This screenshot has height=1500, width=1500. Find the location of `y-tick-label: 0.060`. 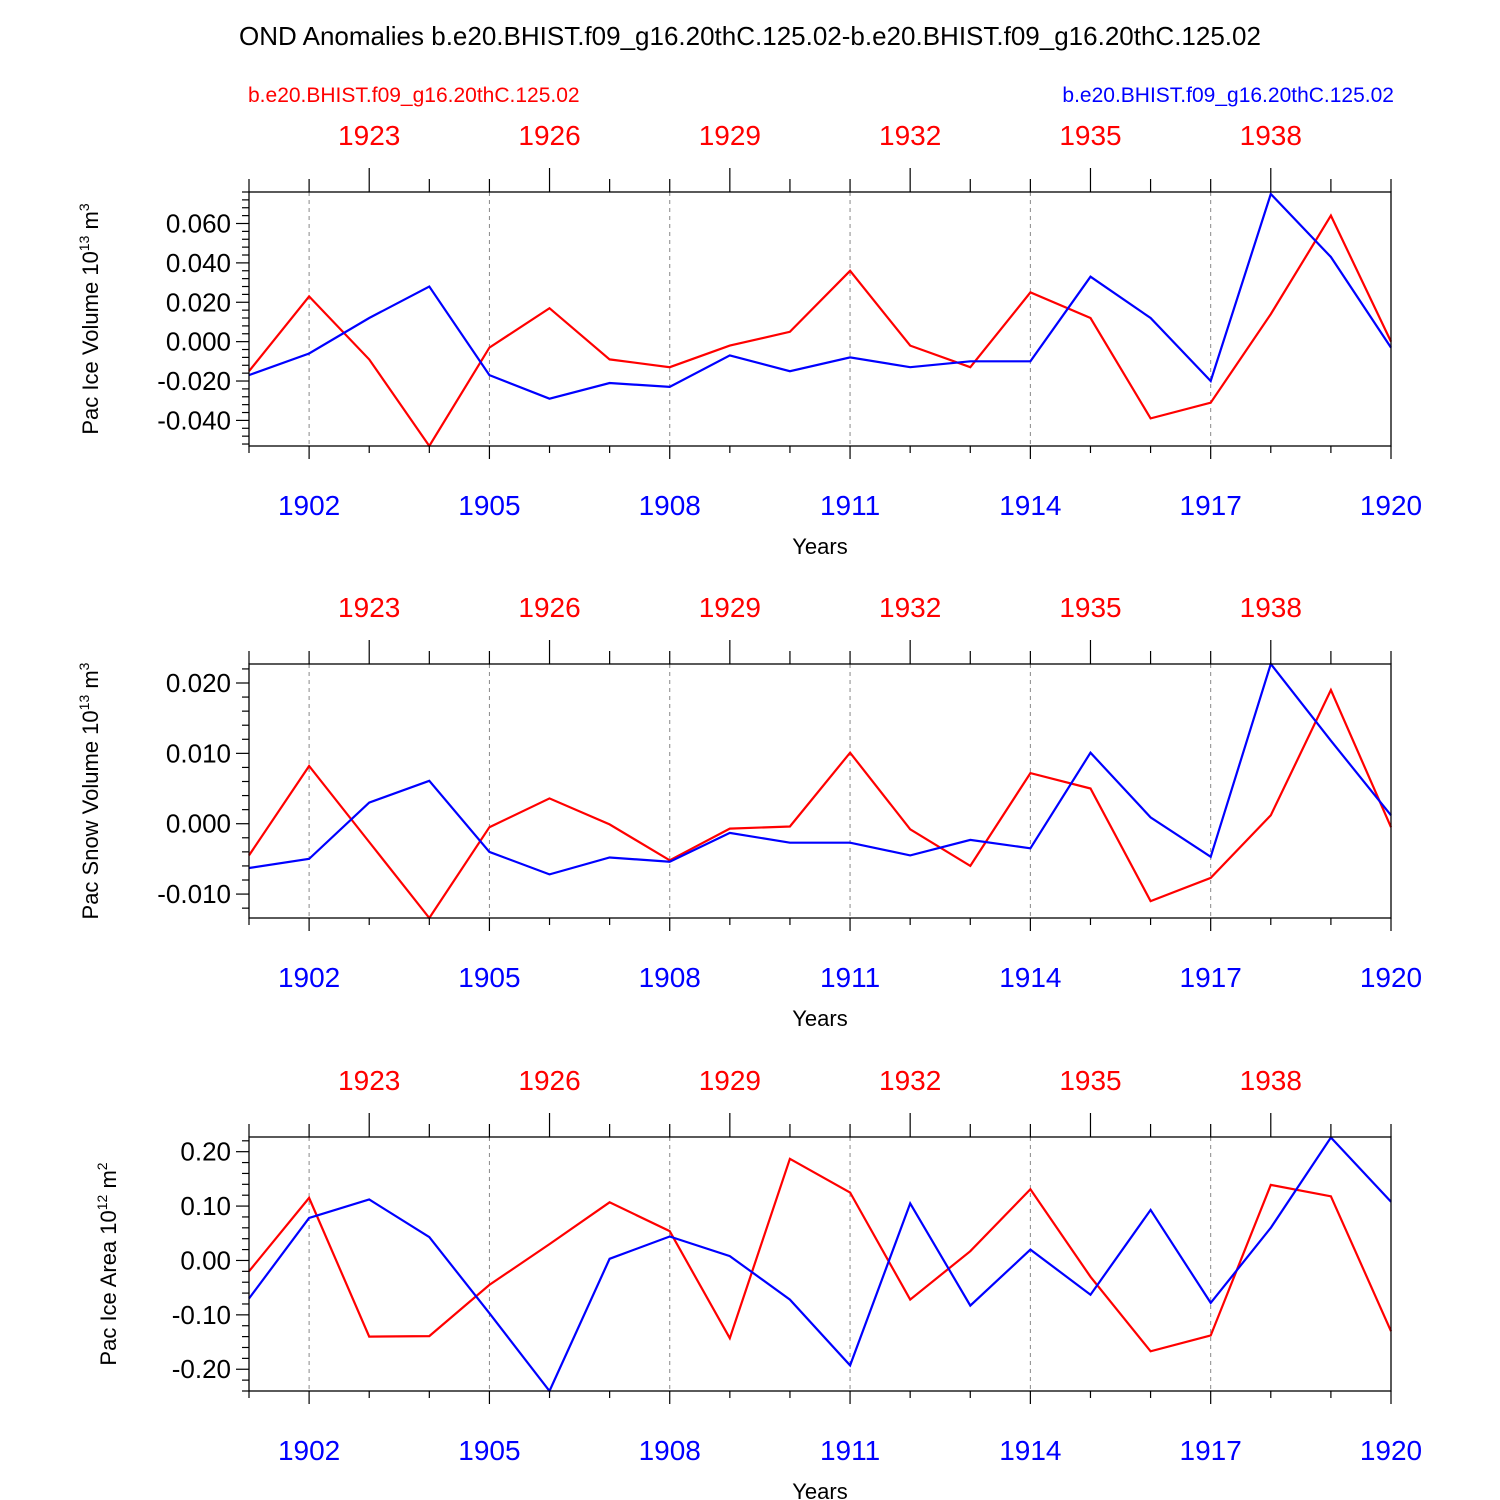

y-tick-label: 0.060 is located at coordinates (198, 224).